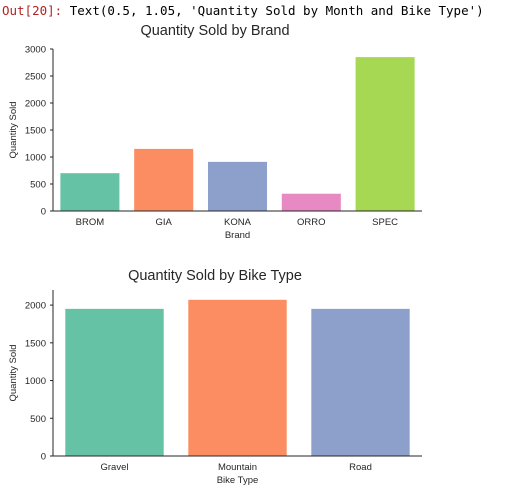 This screenshot has width=508, height=499. What do you see at coordinates (43, 212) in the screenshot?
I see `brand-y-tick-label: 0` at bounding box center [43, 212].